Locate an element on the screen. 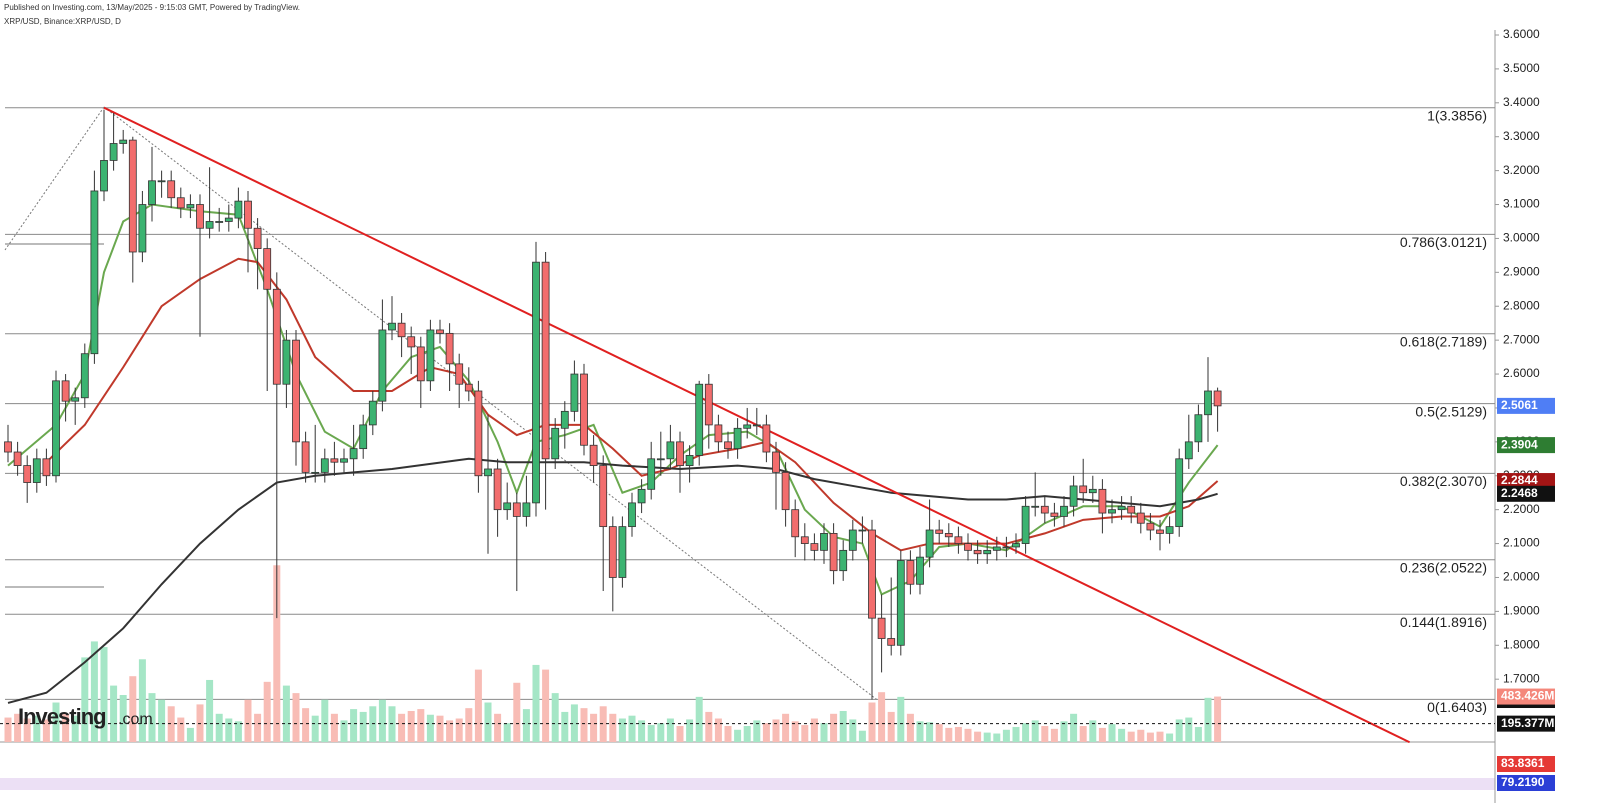 The height and width of the screenshot is (803, 1600). value-tag-label: 2.5061 is located at coordinates (1519, 405).